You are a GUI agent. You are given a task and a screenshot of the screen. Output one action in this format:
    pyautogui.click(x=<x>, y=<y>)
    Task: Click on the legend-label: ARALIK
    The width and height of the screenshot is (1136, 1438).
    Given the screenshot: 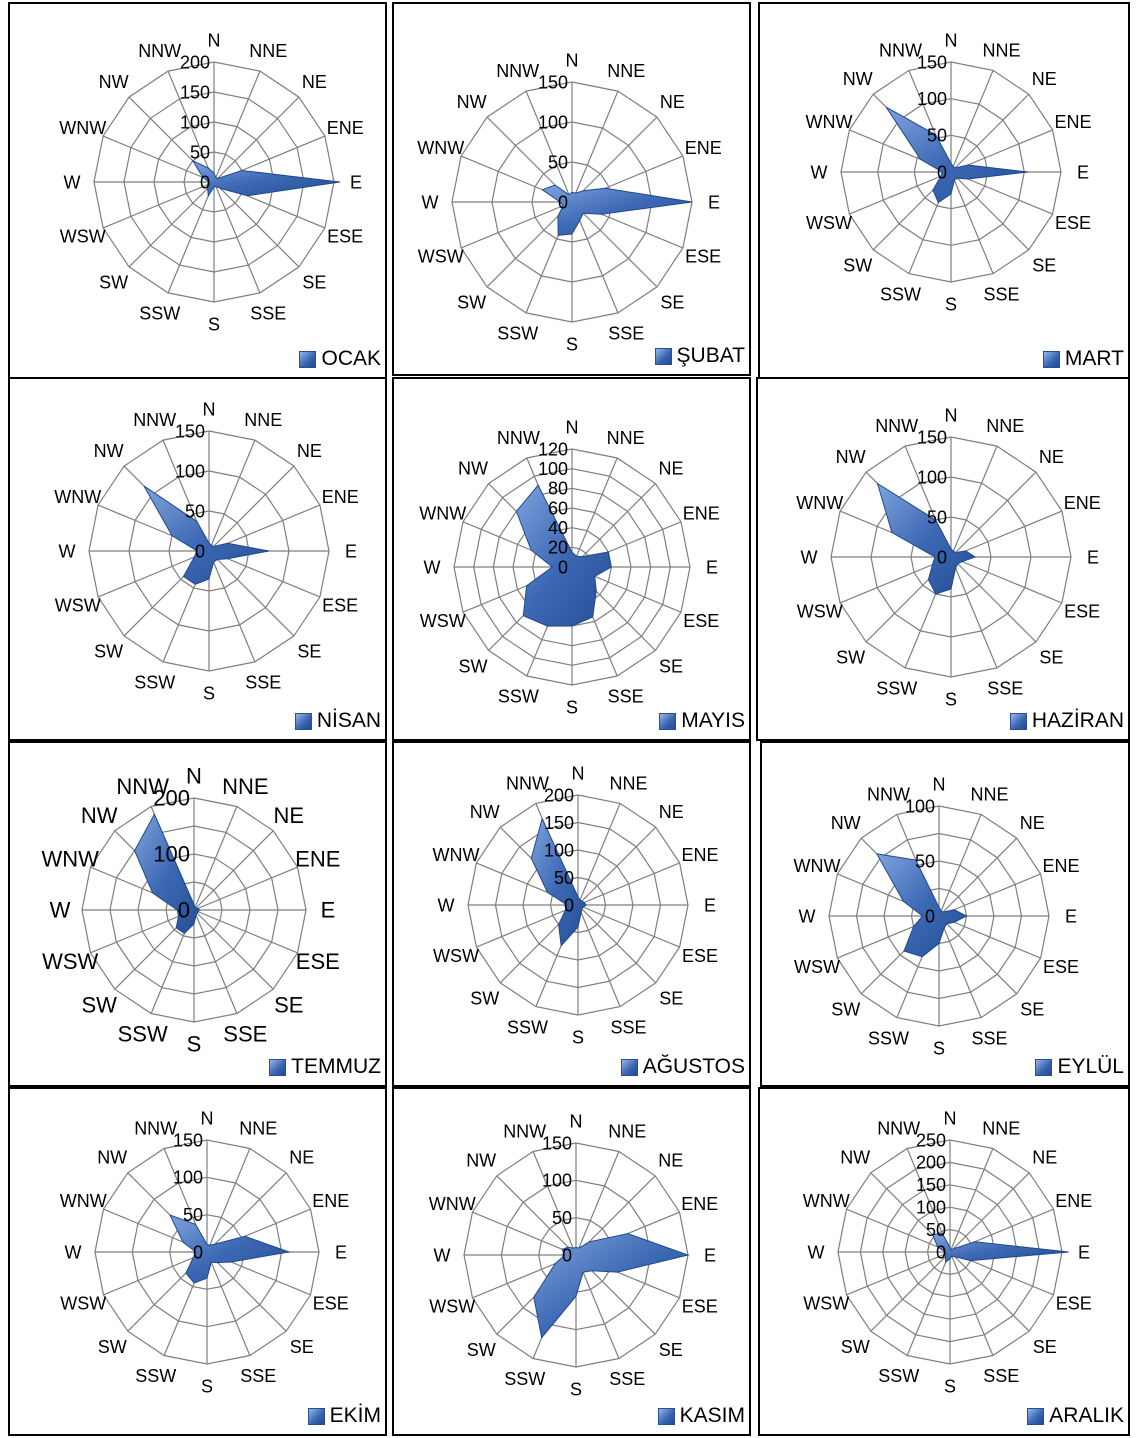 What is the action you would take?
    pyautogui.click(x=1086, y=1415)
    